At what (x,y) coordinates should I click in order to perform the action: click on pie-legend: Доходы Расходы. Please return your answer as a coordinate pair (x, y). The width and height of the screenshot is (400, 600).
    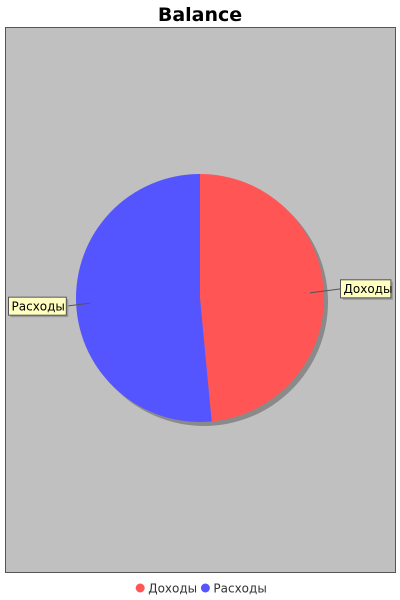
    Looking at the image, I should click on (201, 589).